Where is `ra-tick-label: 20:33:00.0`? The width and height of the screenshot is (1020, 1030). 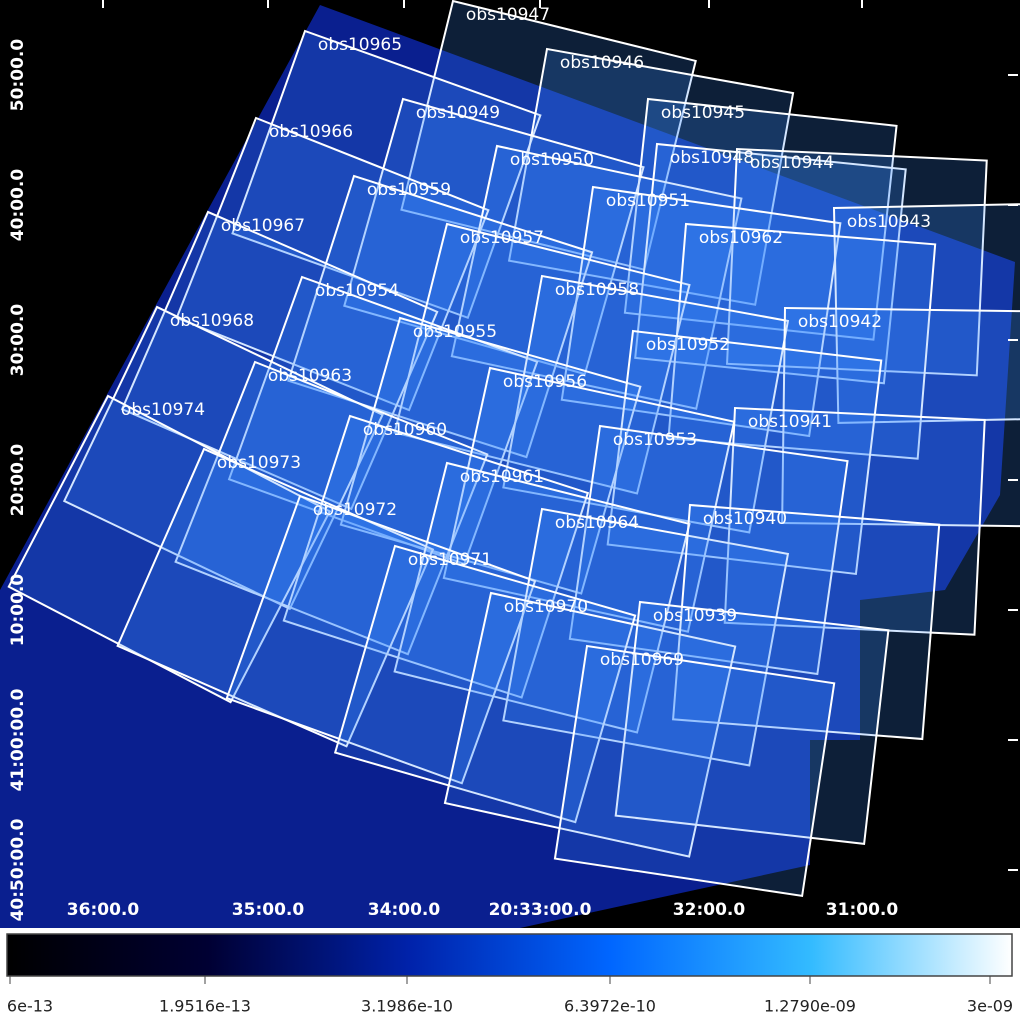 ra-tick-label: 20:33:00.0 is located at coordinates (540, 910).